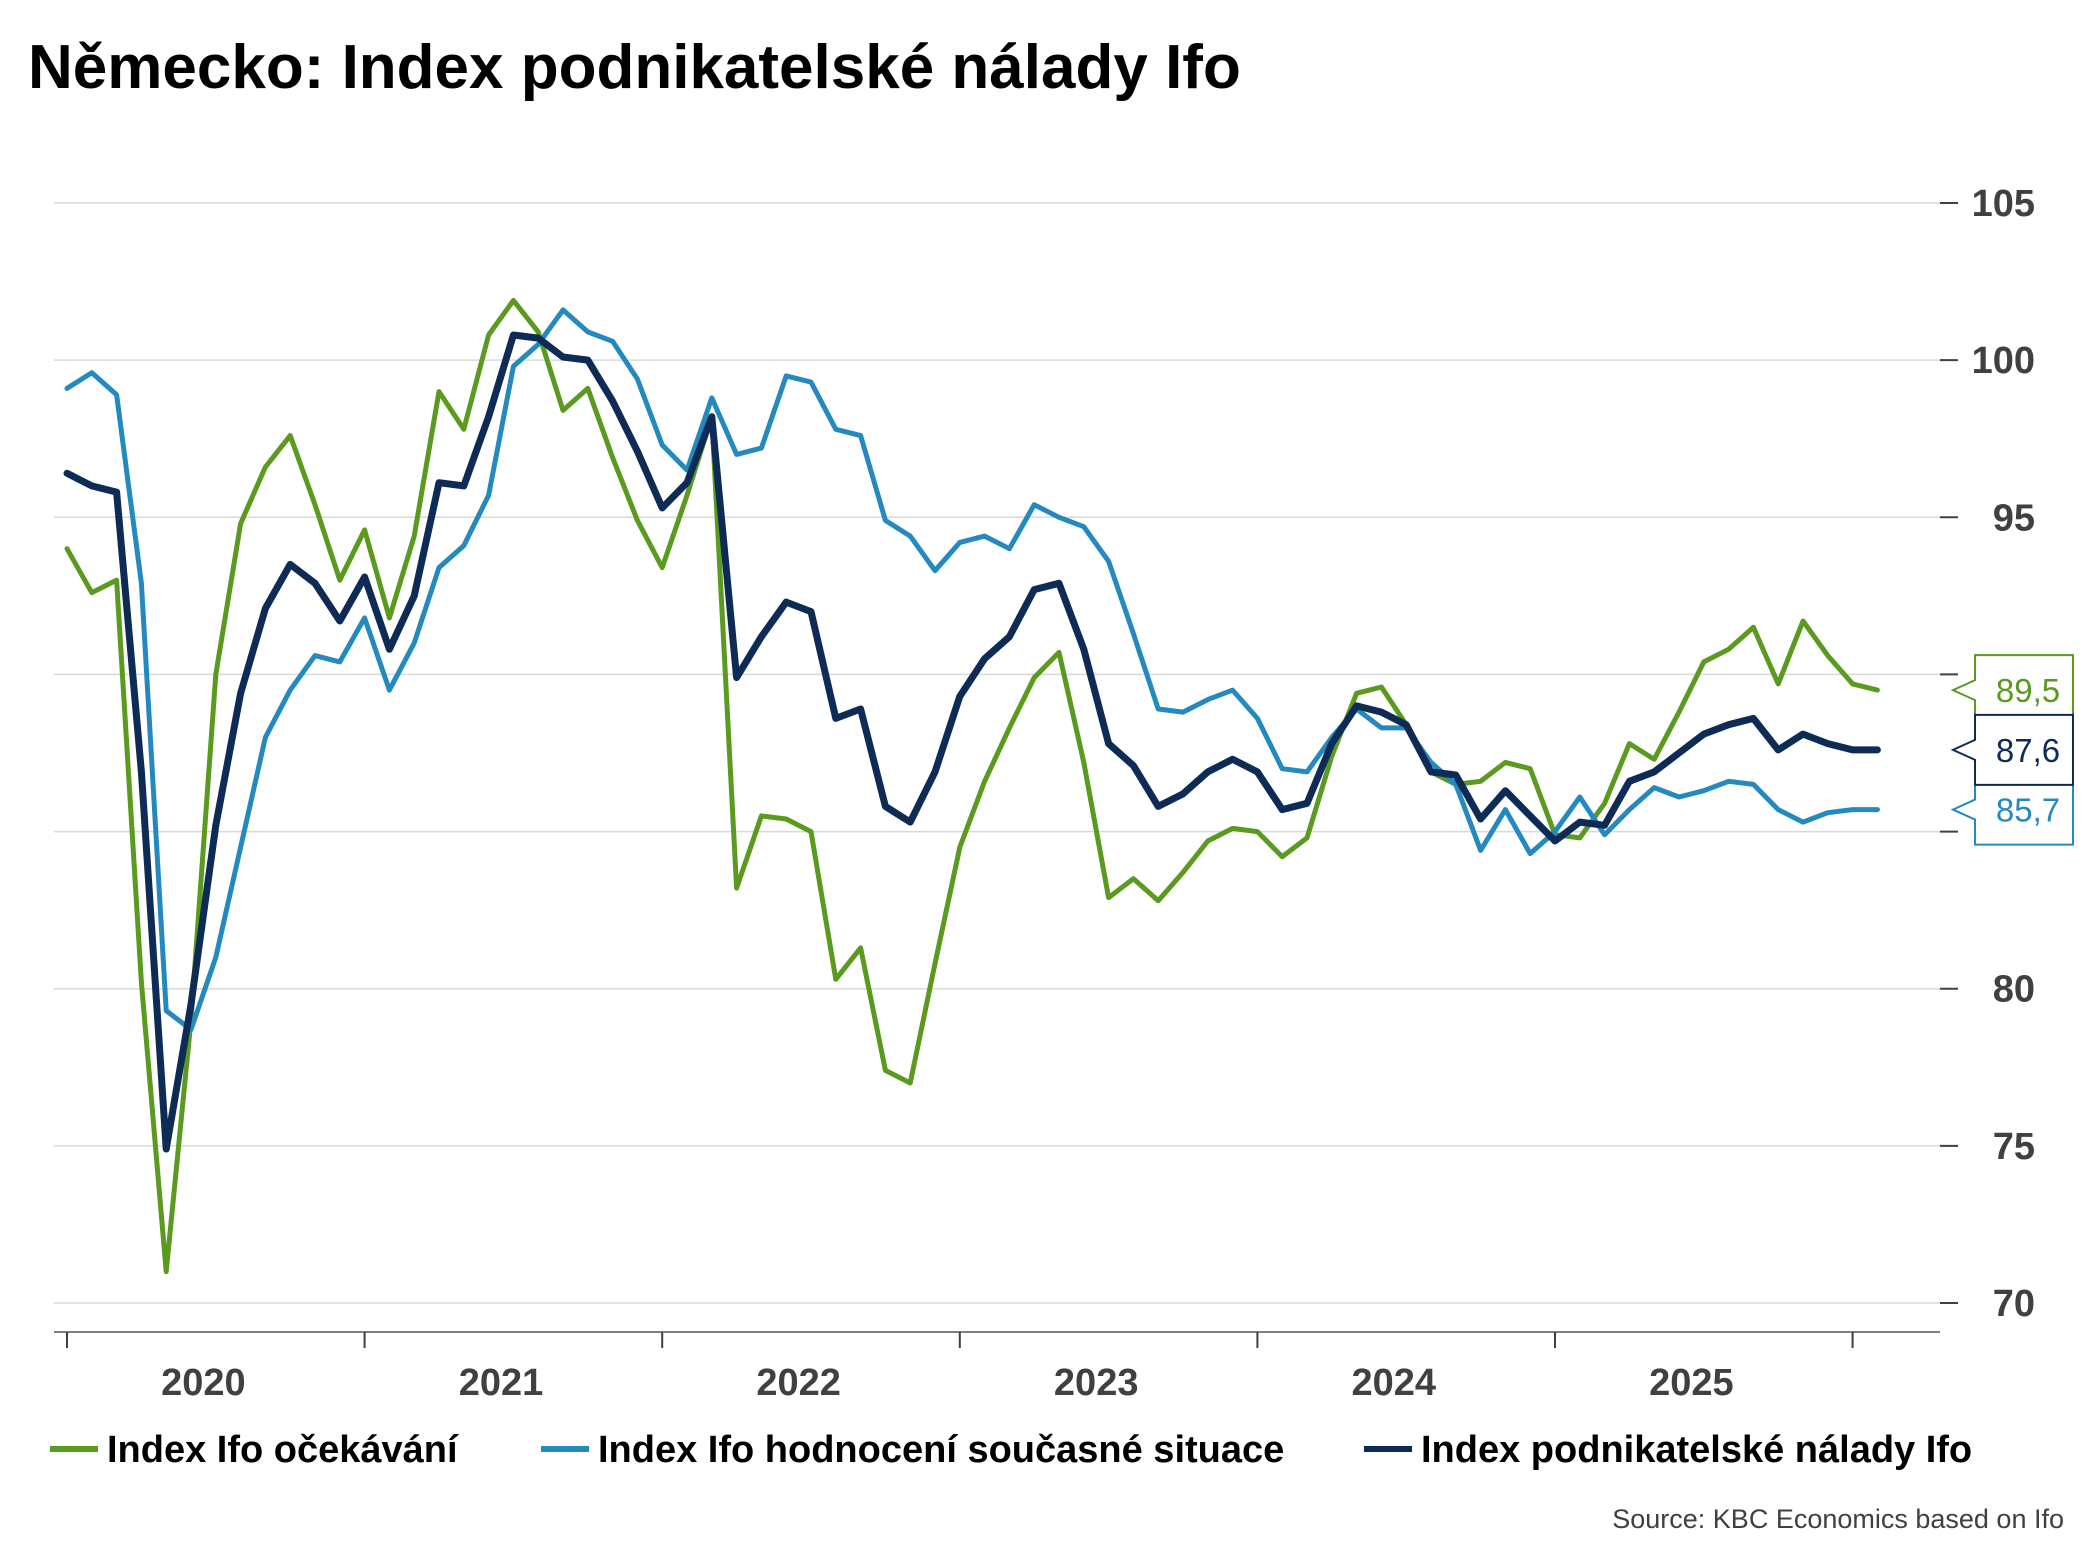 This screenshot has height=1568, width=2093. I want to click on legend-label-1: Index Ifo očekávání, so click(283, 1450).